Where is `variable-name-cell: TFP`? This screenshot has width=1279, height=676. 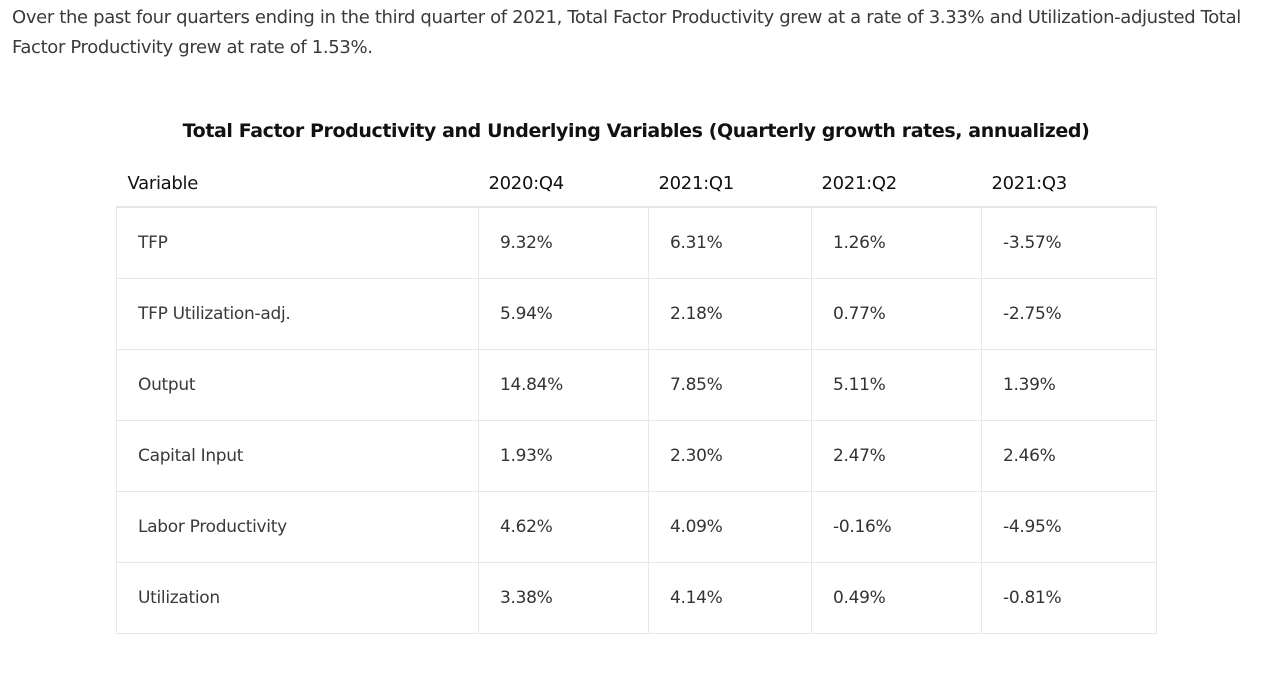 variable-name-cell: TFP is located at coordinates (297, 242).